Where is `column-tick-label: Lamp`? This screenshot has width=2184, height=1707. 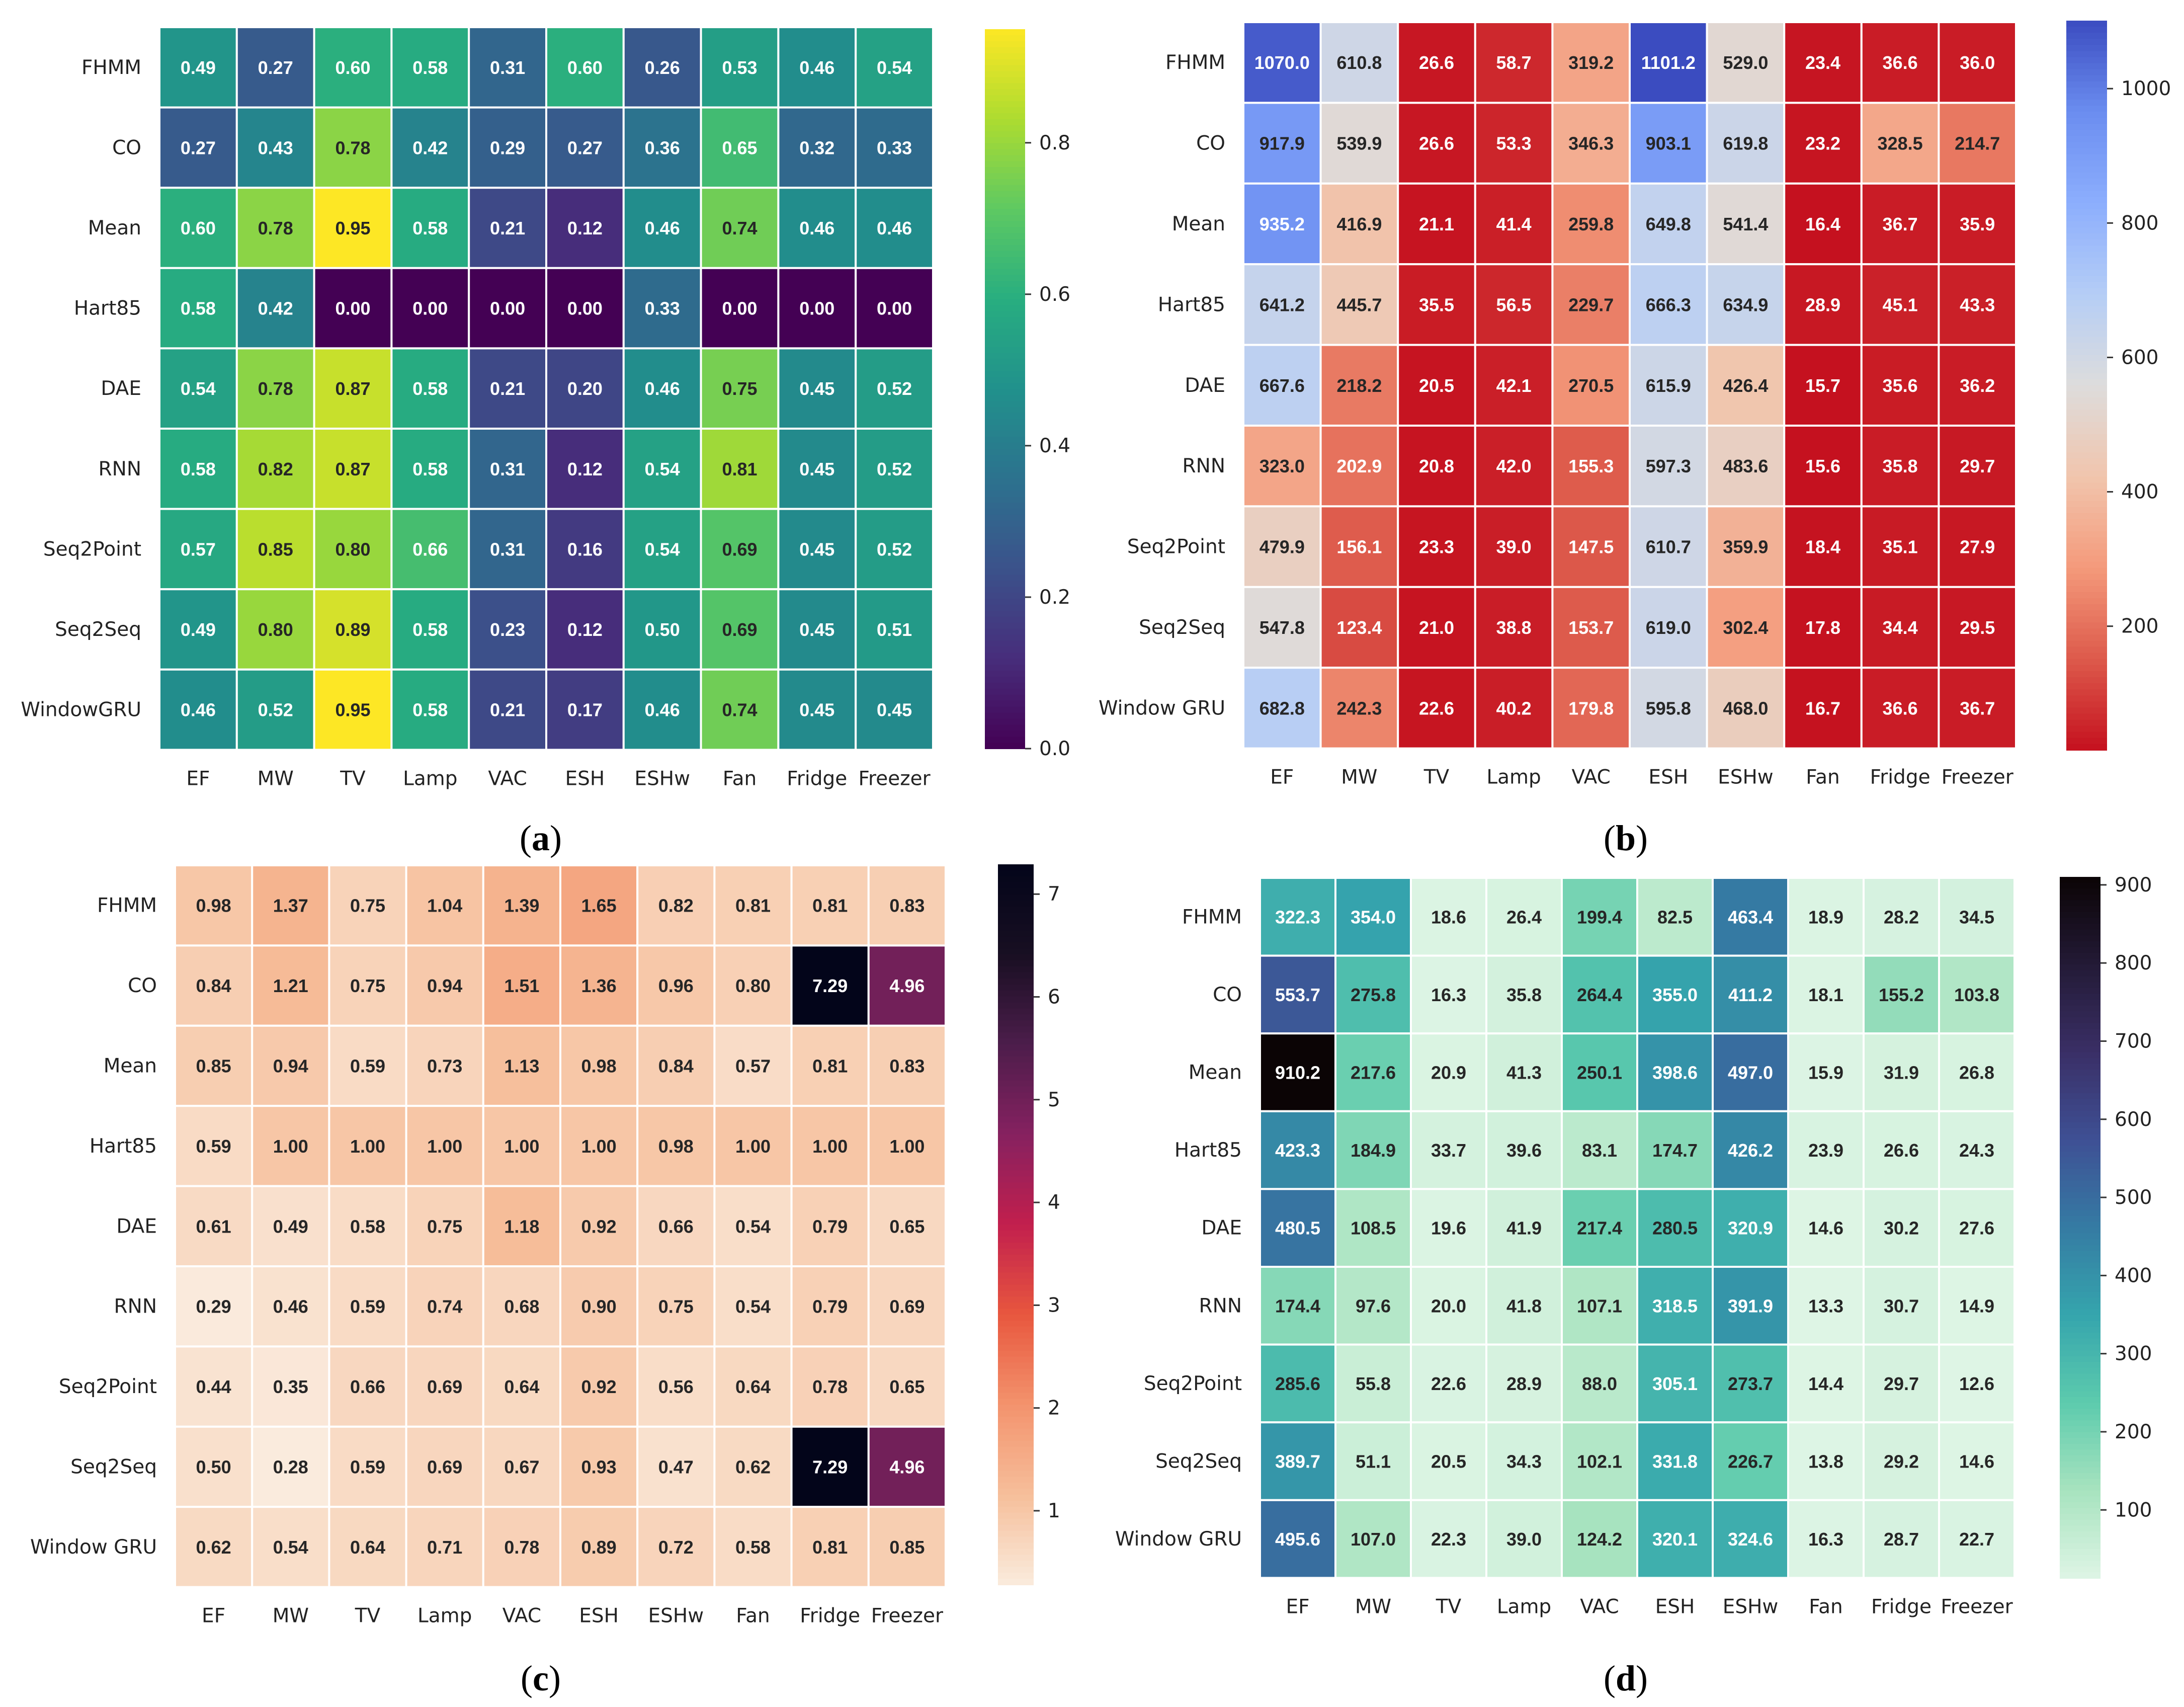
column-tick-label: Lamp is located at coordinates (444, 1616).